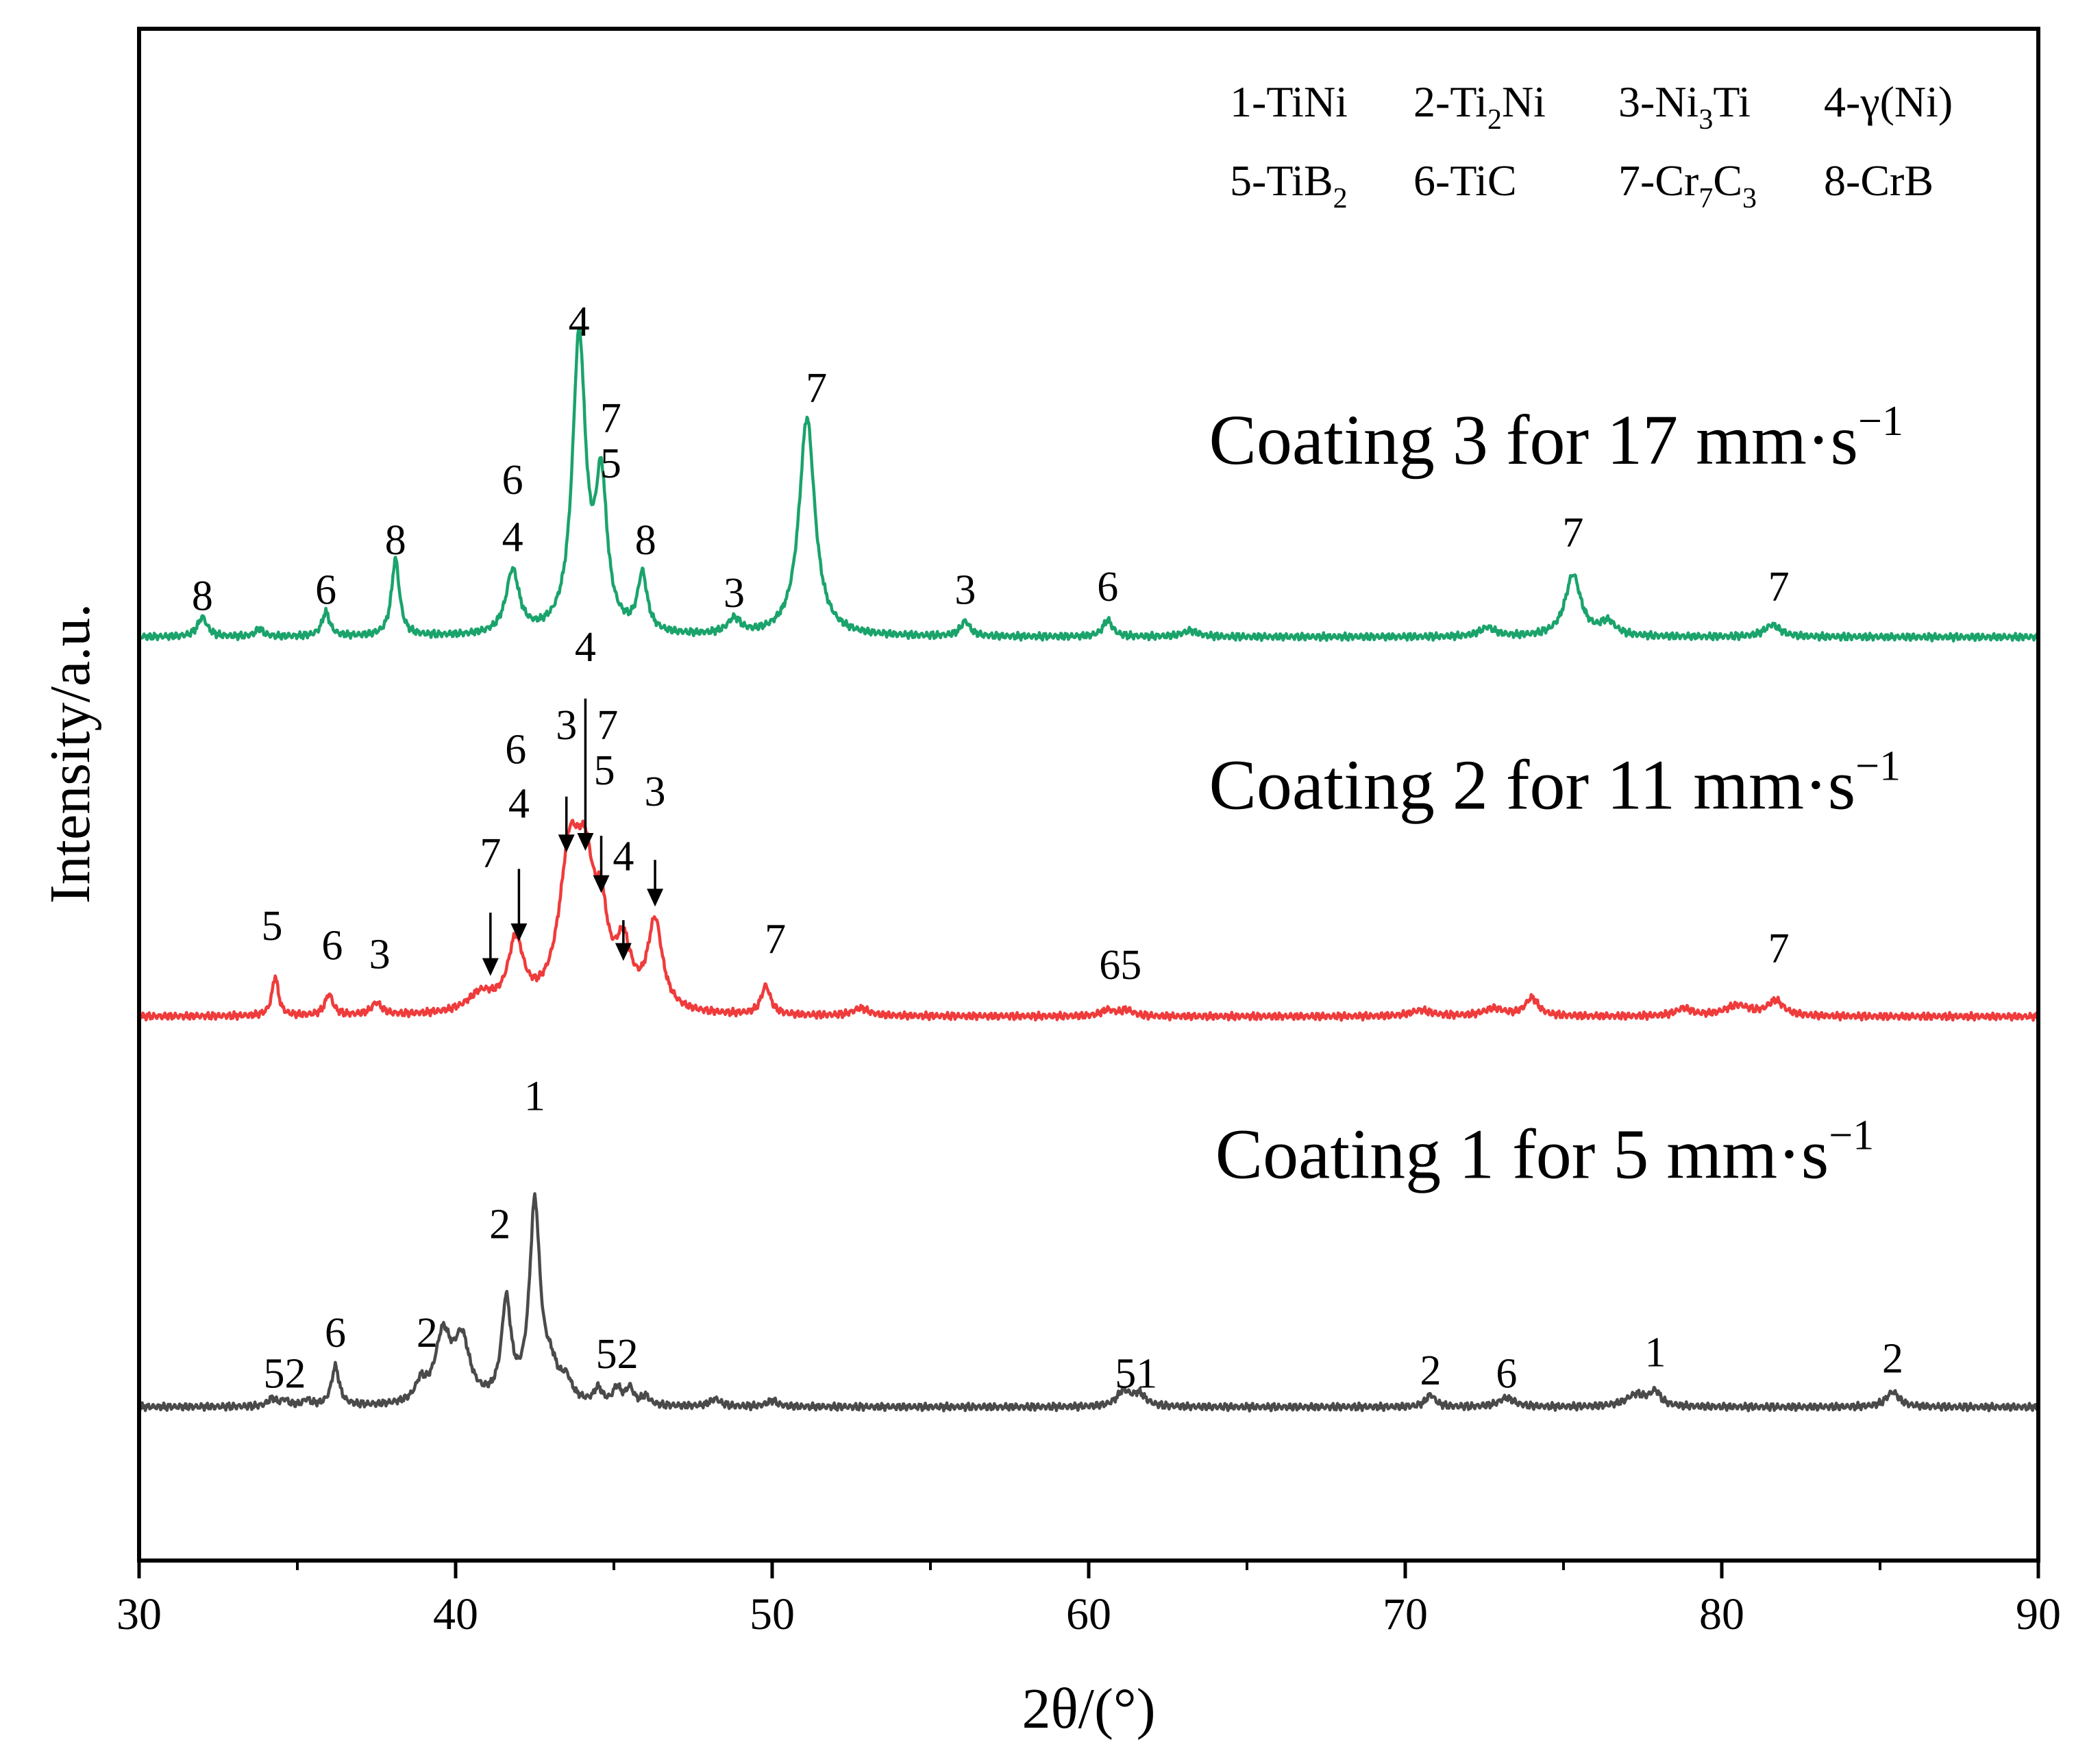  Describe the element at coordinates (1450, 101) in the screenshot. I see `legend-text: 2-Ti` at that location.